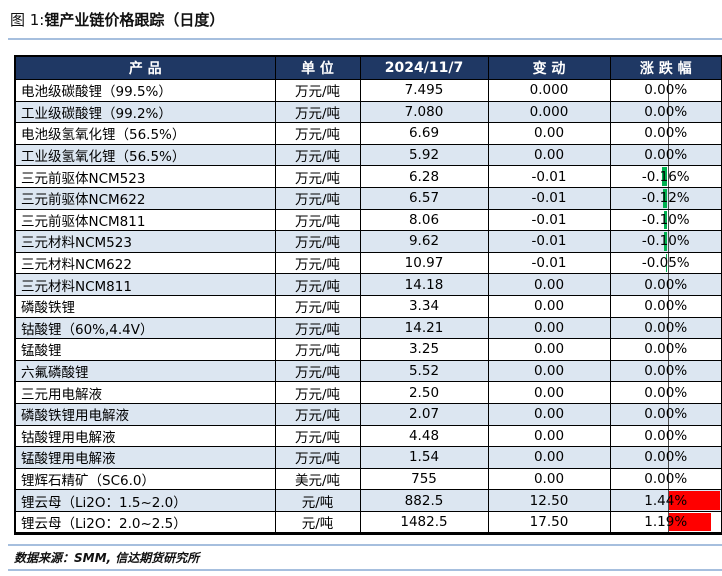 This screenshot has width=722, height=576. Describe the element at coordinates (424, 328) in the screenshot. I see `price-cell: 14.21` at that location.